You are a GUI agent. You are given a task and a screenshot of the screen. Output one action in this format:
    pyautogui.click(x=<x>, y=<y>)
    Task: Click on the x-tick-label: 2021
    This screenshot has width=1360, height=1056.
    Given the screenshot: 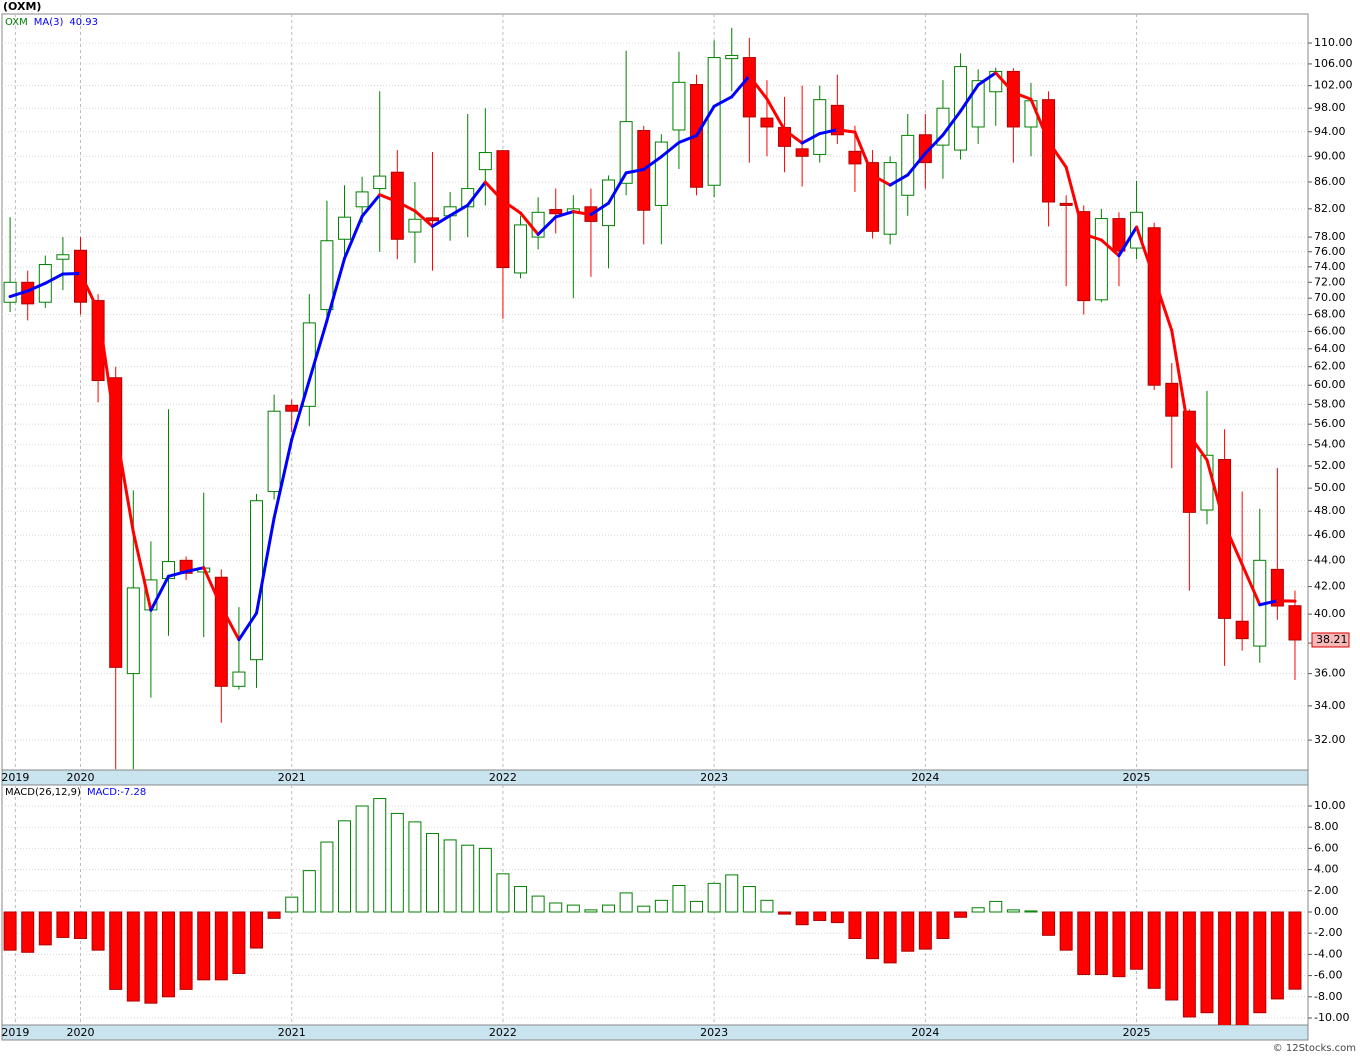 What is the action you would take?
    pyautogui.click(x=292, y=777)
    